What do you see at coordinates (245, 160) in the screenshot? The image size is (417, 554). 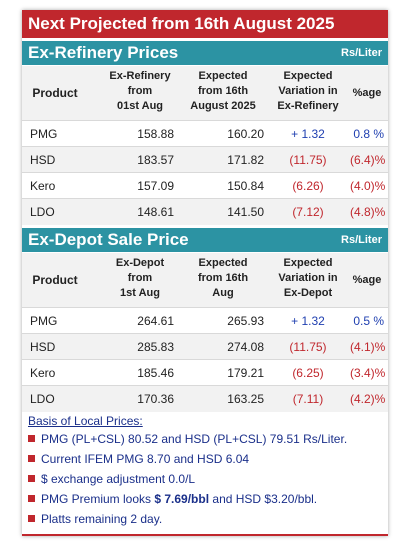 I see `expected-price-cell: 171.82` at bounding box center [245, 160].